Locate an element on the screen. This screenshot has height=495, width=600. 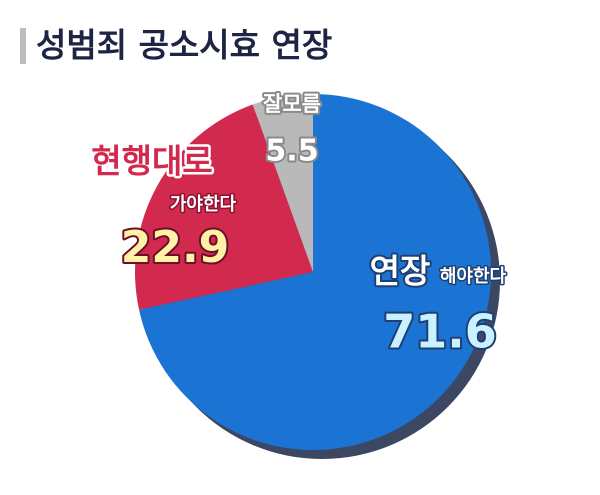
slice-label: 현행대로 is located at coordinates (151, 161).